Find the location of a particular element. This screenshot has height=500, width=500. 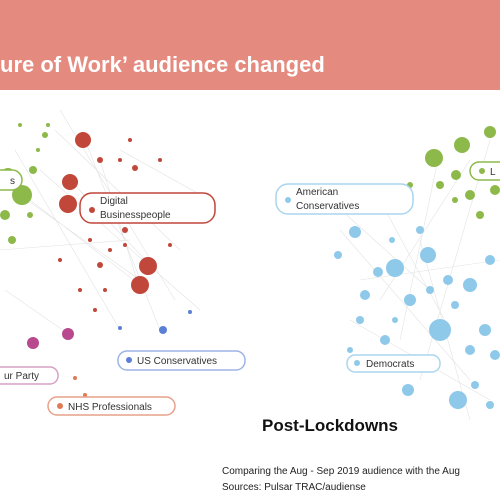

node-label: s is located at coordinates (12, 181).